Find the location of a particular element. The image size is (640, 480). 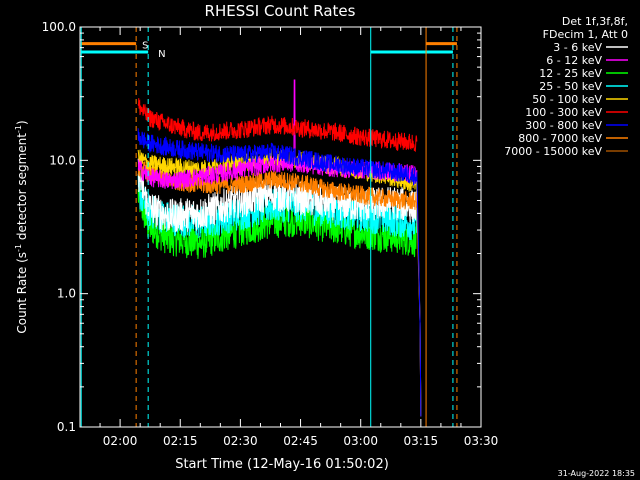

y-tick-label: 10.0 is located at coordinates (62, 160).